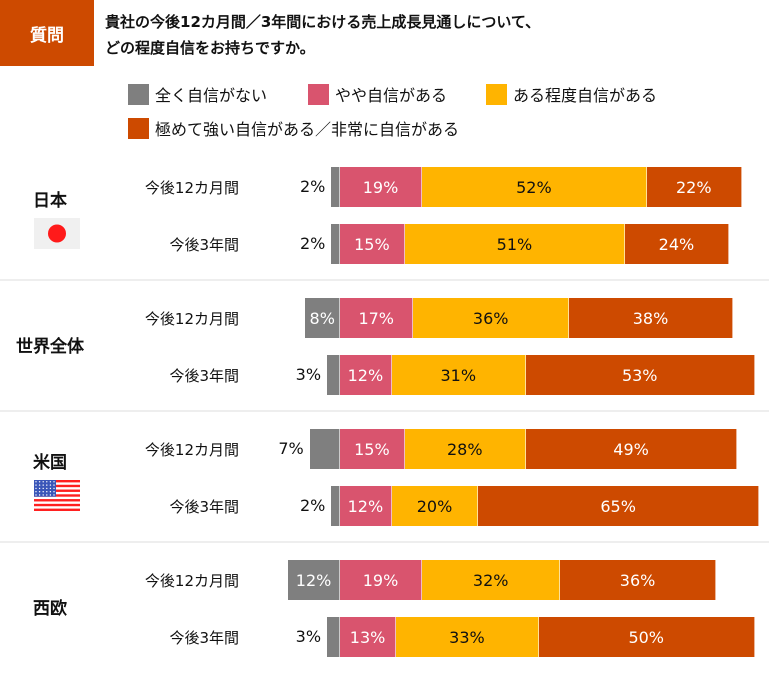  I want to click on question-line-2: どの程度自信をお持ちですか。, so click(210, 48).